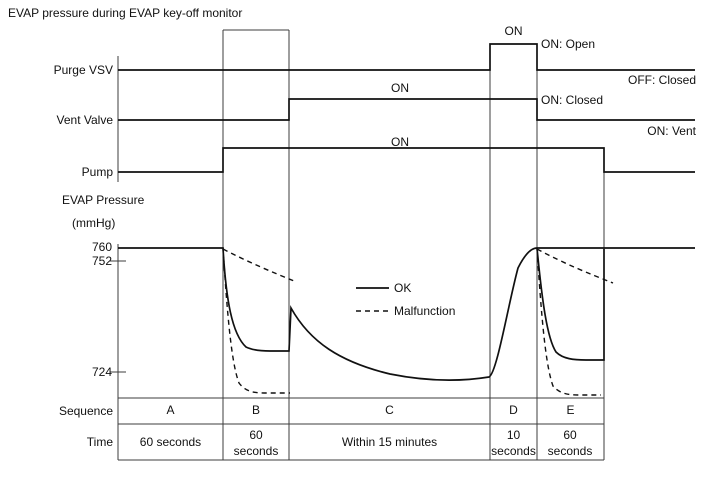 Image resolution: width=711 pixels, height=493 pixels. Describe the element at coordinates (568, 44) in the screenshot. I see `purge-vsv-high-note: ON: Open` at that location.